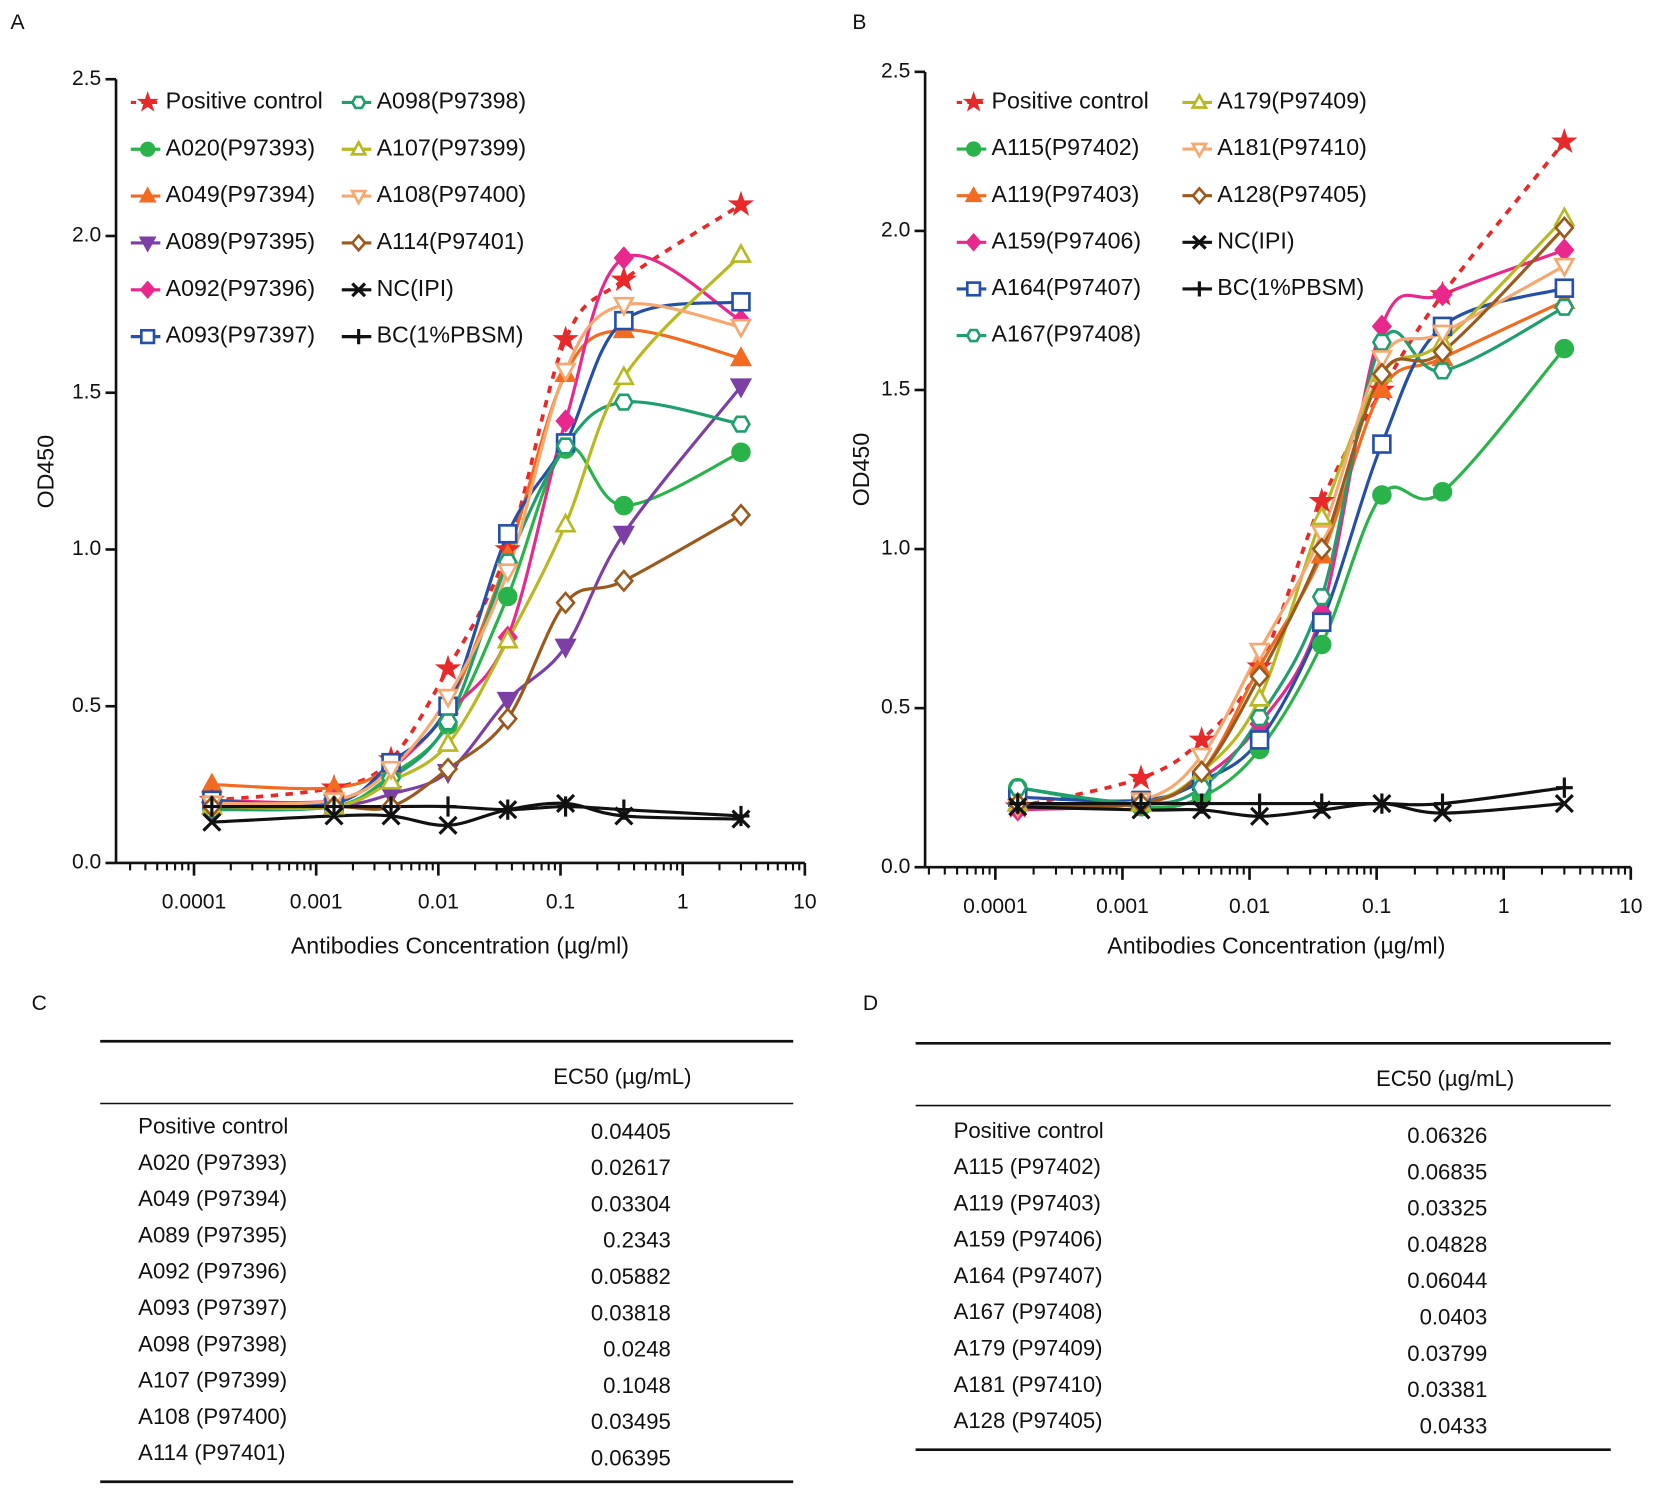 This screenshot has width=1654, height=1496. I want to click on row-value: 0.02617, so click(631, 1167).